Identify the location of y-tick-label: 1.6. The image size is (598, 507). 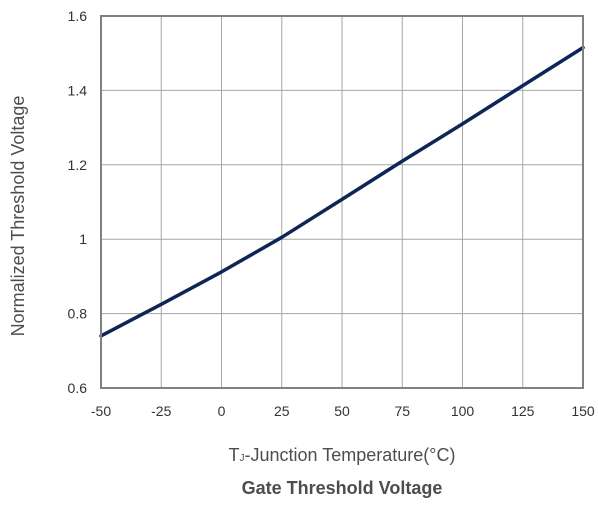
(78, 16).